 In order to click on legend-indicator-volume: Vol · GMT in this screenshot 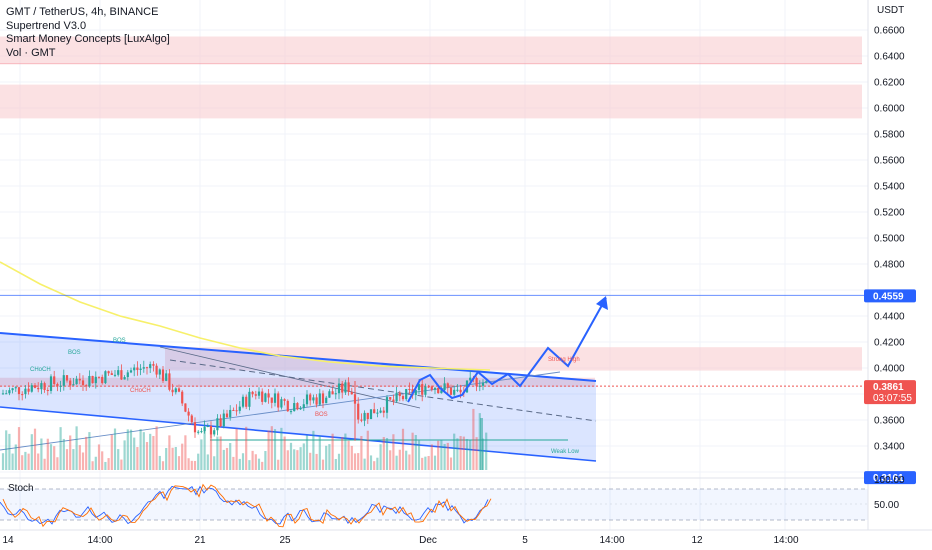, I will do `click(31, 52)`.